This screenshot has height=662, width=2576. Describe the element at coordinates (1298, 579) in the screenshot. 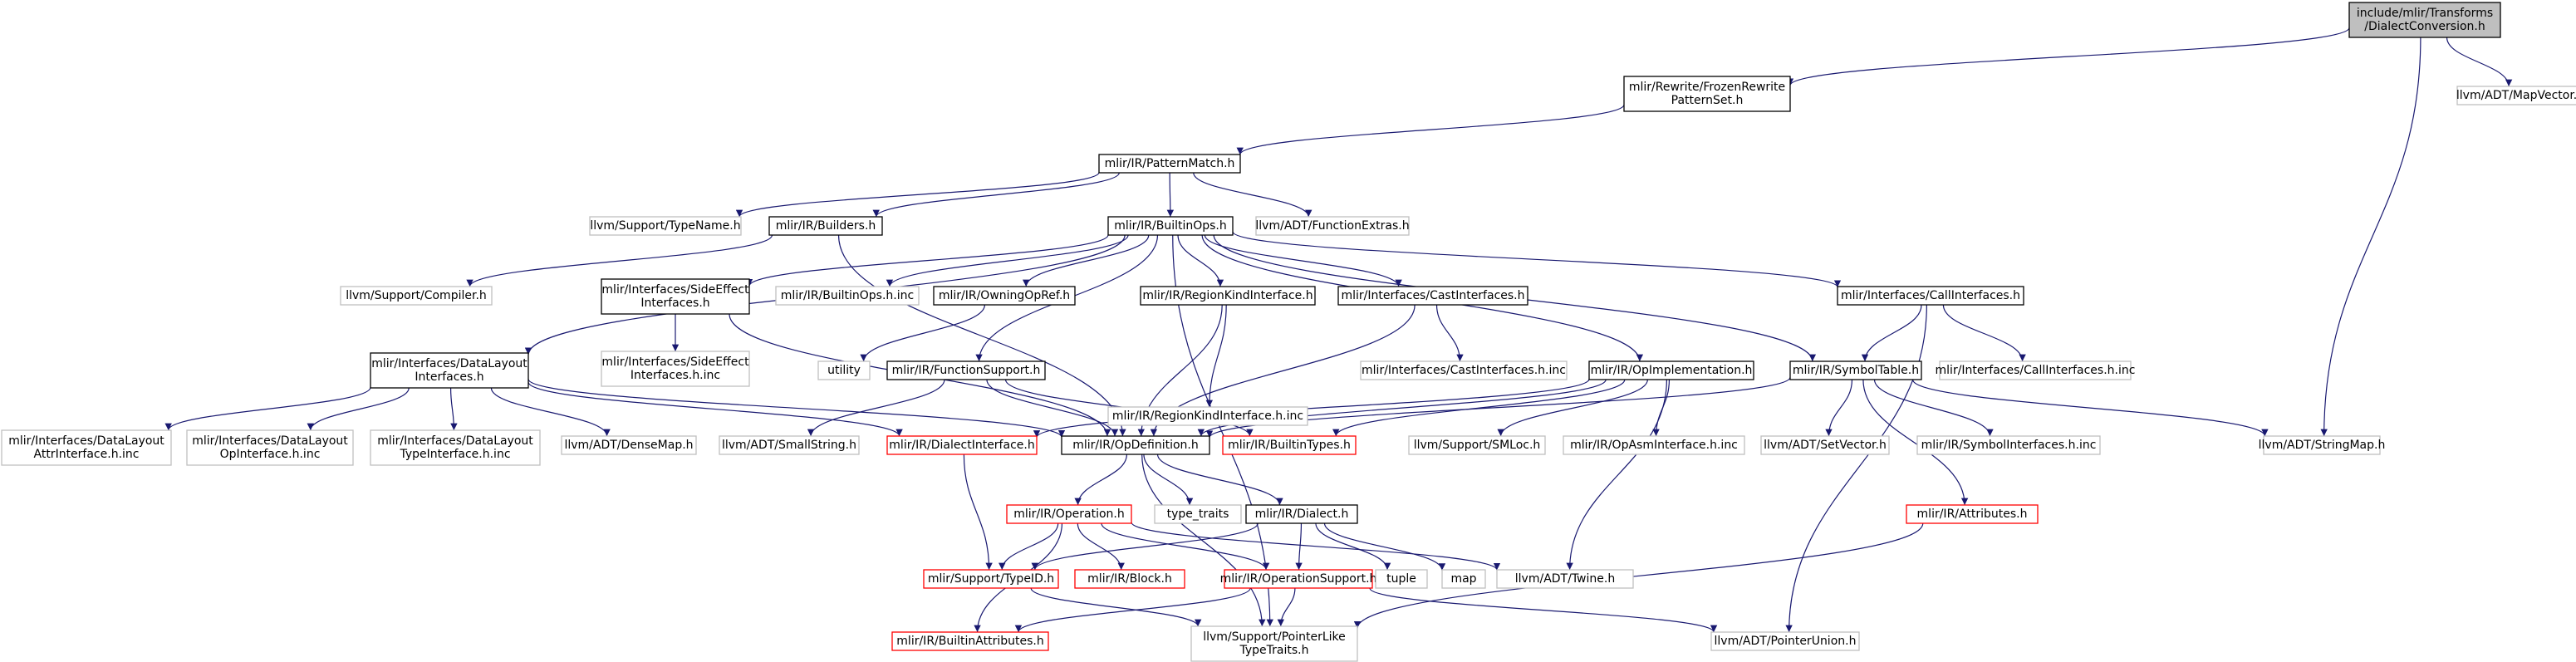

I see `node-n43: mlir/IR/OperationSupport.h` at that location.